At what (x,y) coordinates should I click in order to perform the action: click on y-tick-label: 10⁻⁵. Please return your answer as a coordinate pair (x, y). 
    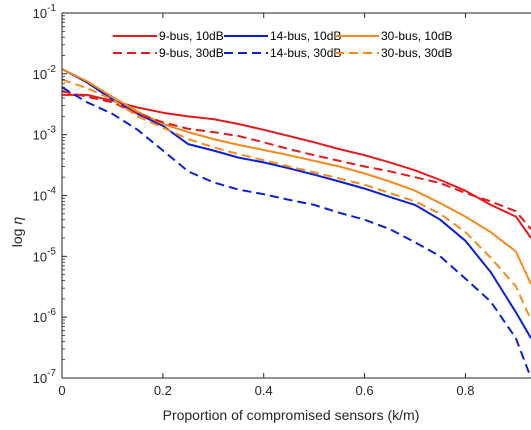
    Looking at the image, I should click on (45, 255).